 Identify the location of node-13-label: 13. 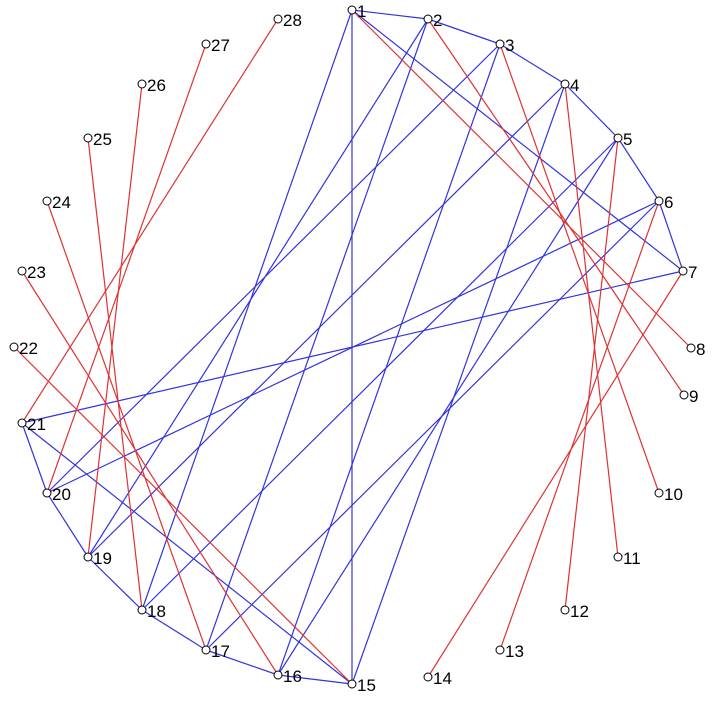
(514, 651).